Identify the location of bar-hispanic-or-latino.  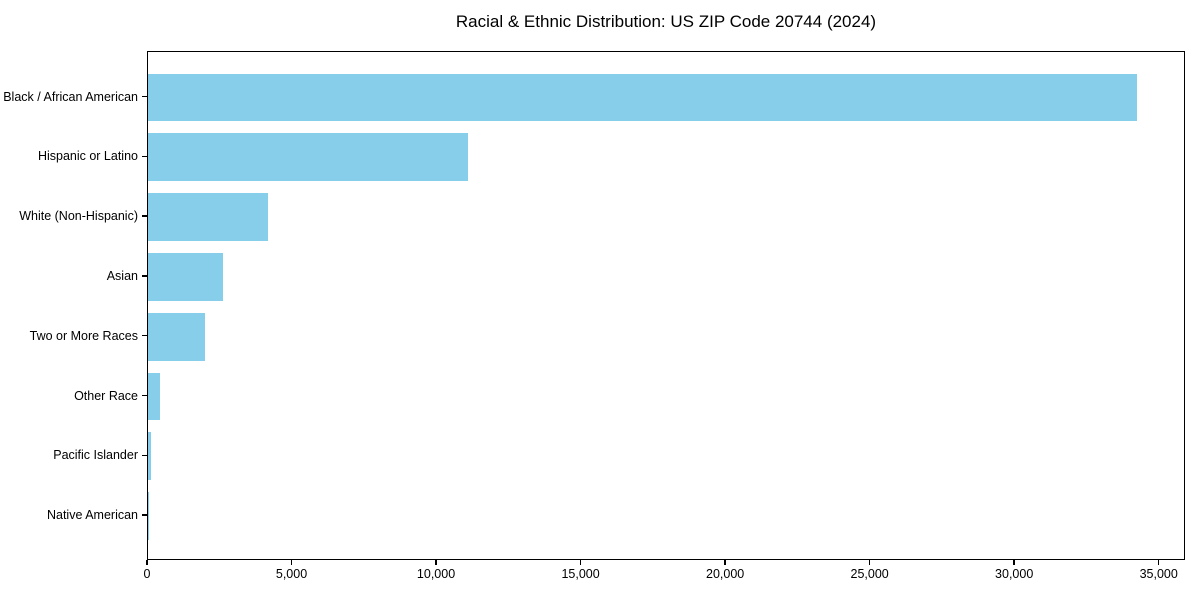
(308, 157).